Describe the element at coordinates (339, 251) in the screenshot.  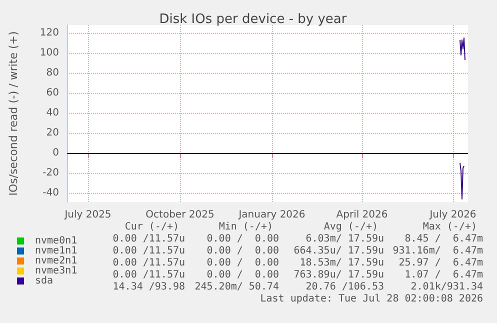
I see `text: 664.35u/ 17.59u` at that location.